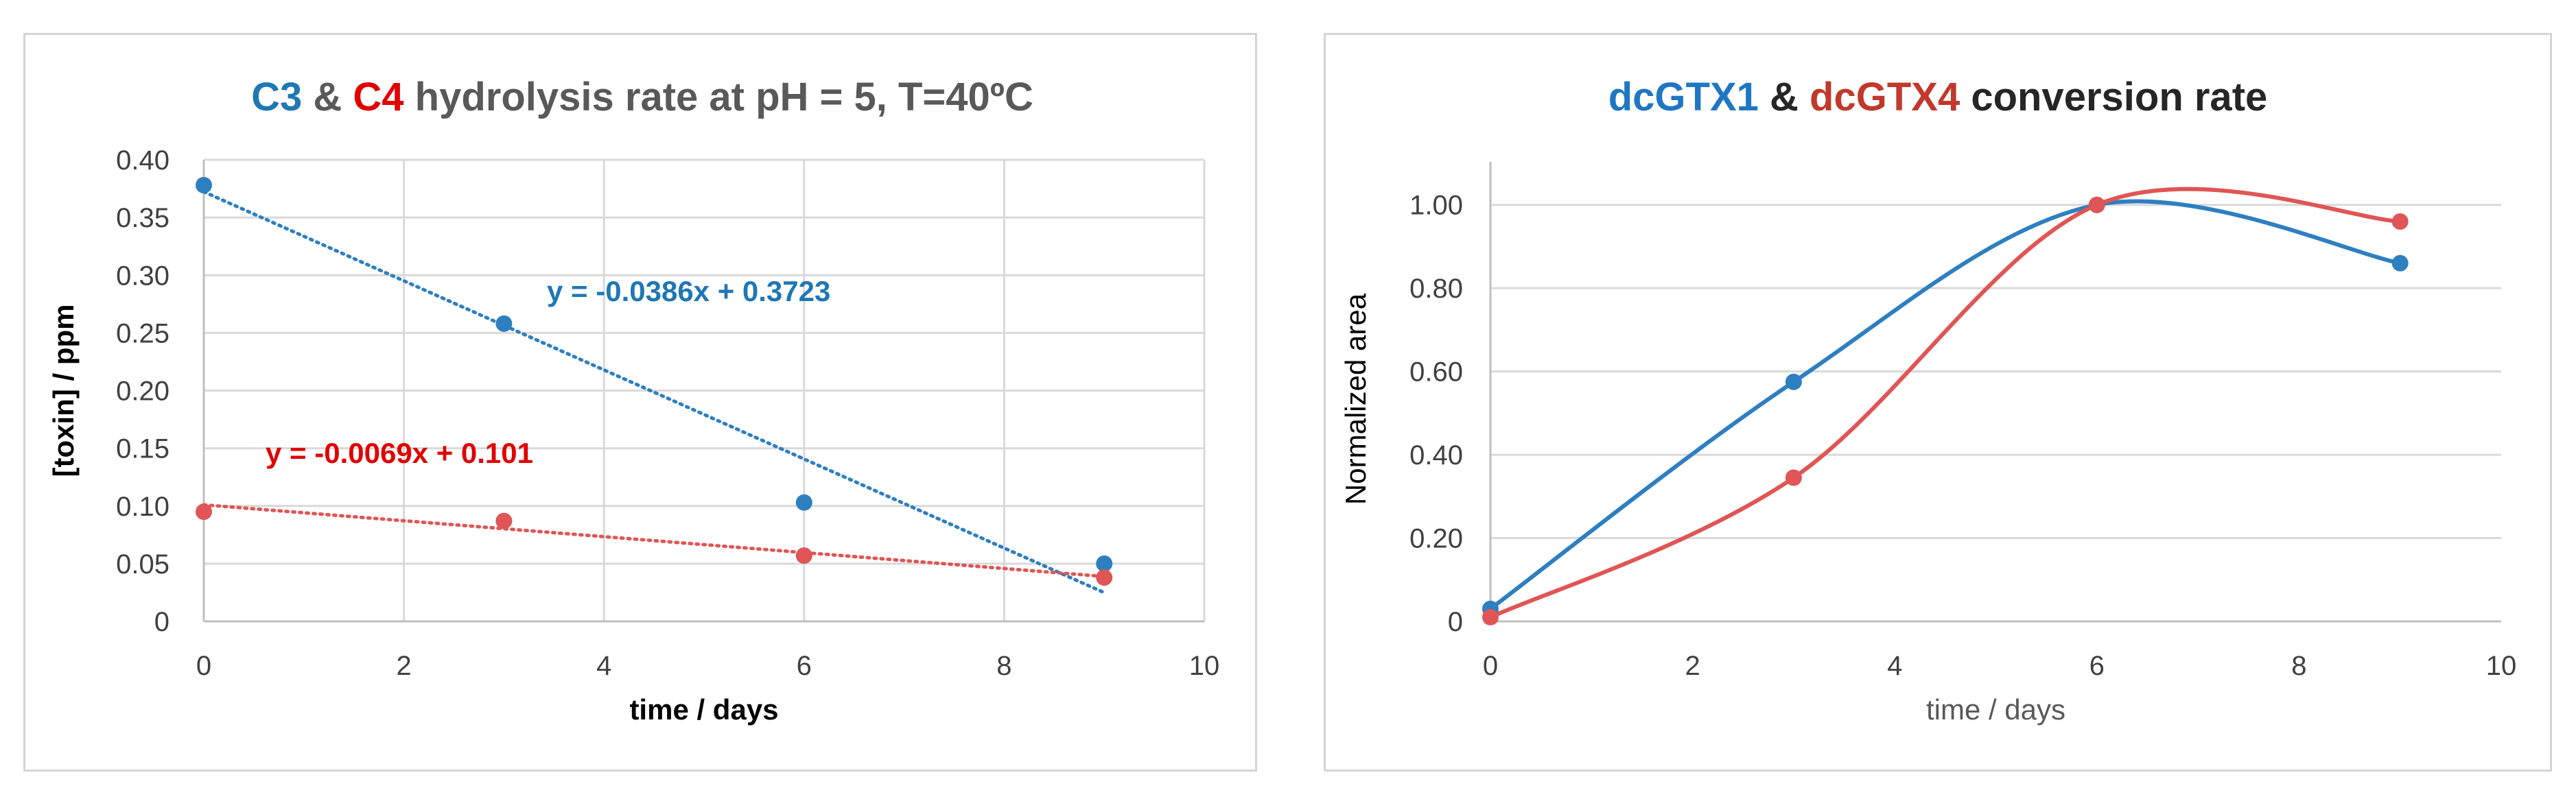 The image size is (2576, 799). What do you see at coordinates (1355, 399) in the screenshot?
I see `y-axis-title: Normalized area` at bounding box center [1355, 399].